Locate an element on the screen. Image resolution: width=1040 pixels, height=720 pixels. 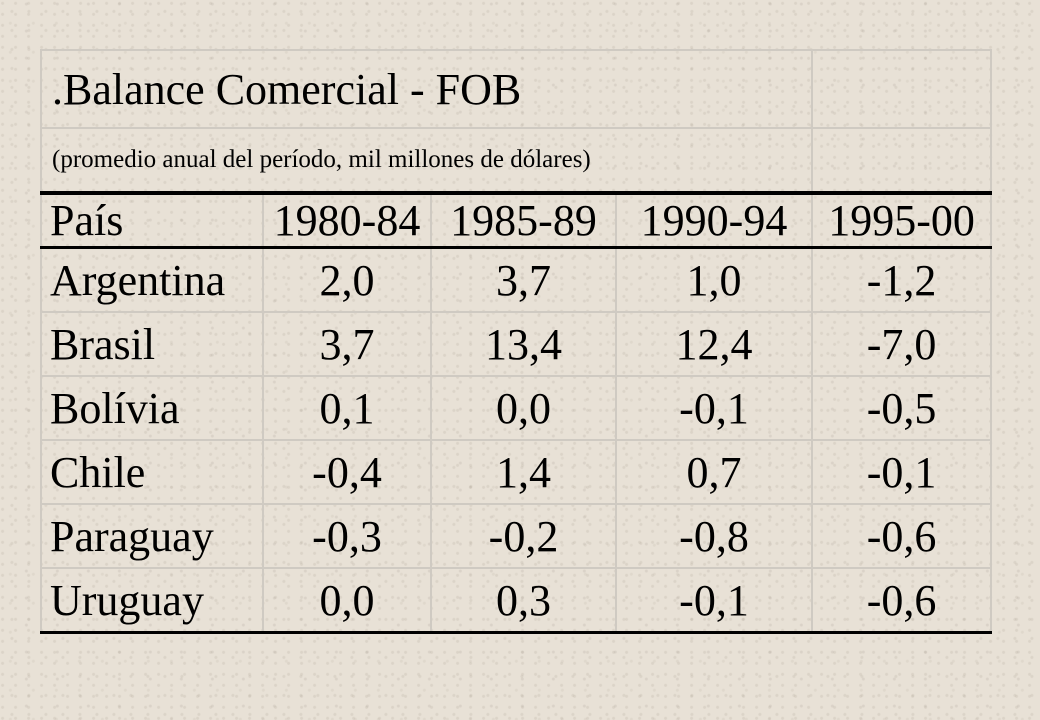
value-cell: 0,3 is located at coordinates (523, 600).